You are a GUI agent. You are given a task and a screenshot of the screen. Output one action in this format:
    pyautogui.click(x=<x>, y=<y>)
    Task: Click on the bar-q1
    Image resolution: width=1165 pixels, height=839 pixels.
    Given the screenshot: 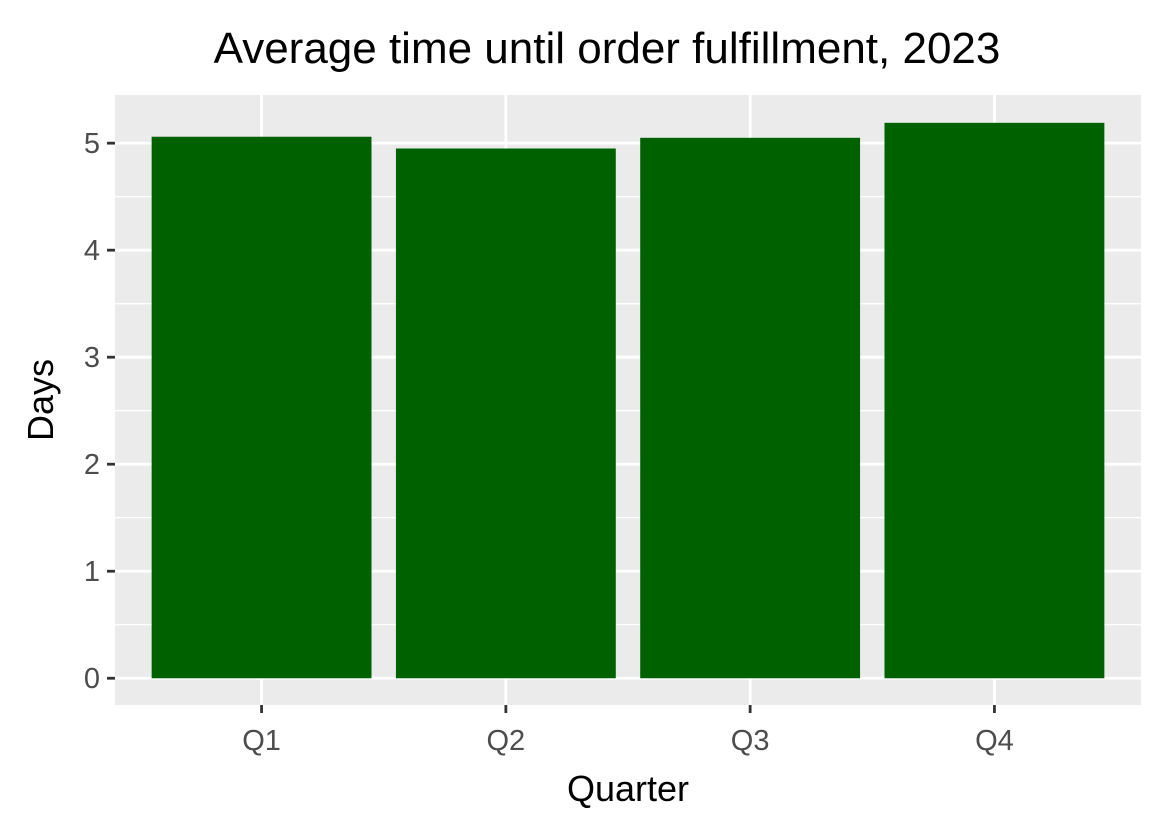 What is the action you would take?
    pyautogui.click(x=261, y=407)
    